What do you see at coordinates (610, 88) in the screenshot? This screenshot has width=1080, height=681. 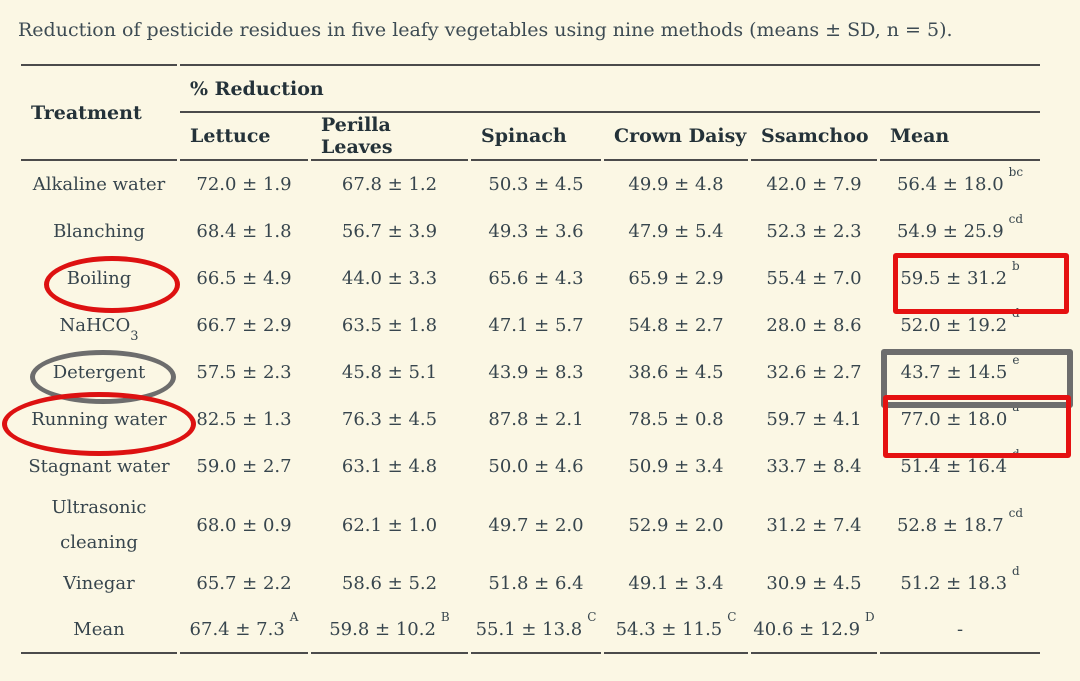 I see `percent-reduction-group-header: % Reduction` at bounding box center [610, 88].